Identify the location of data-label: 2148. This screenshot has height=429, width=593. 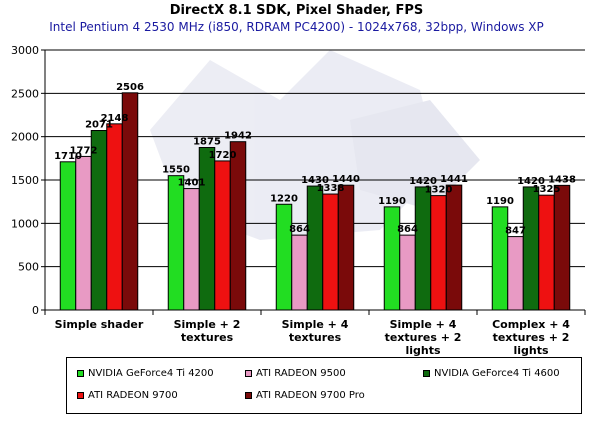
(115, 118).